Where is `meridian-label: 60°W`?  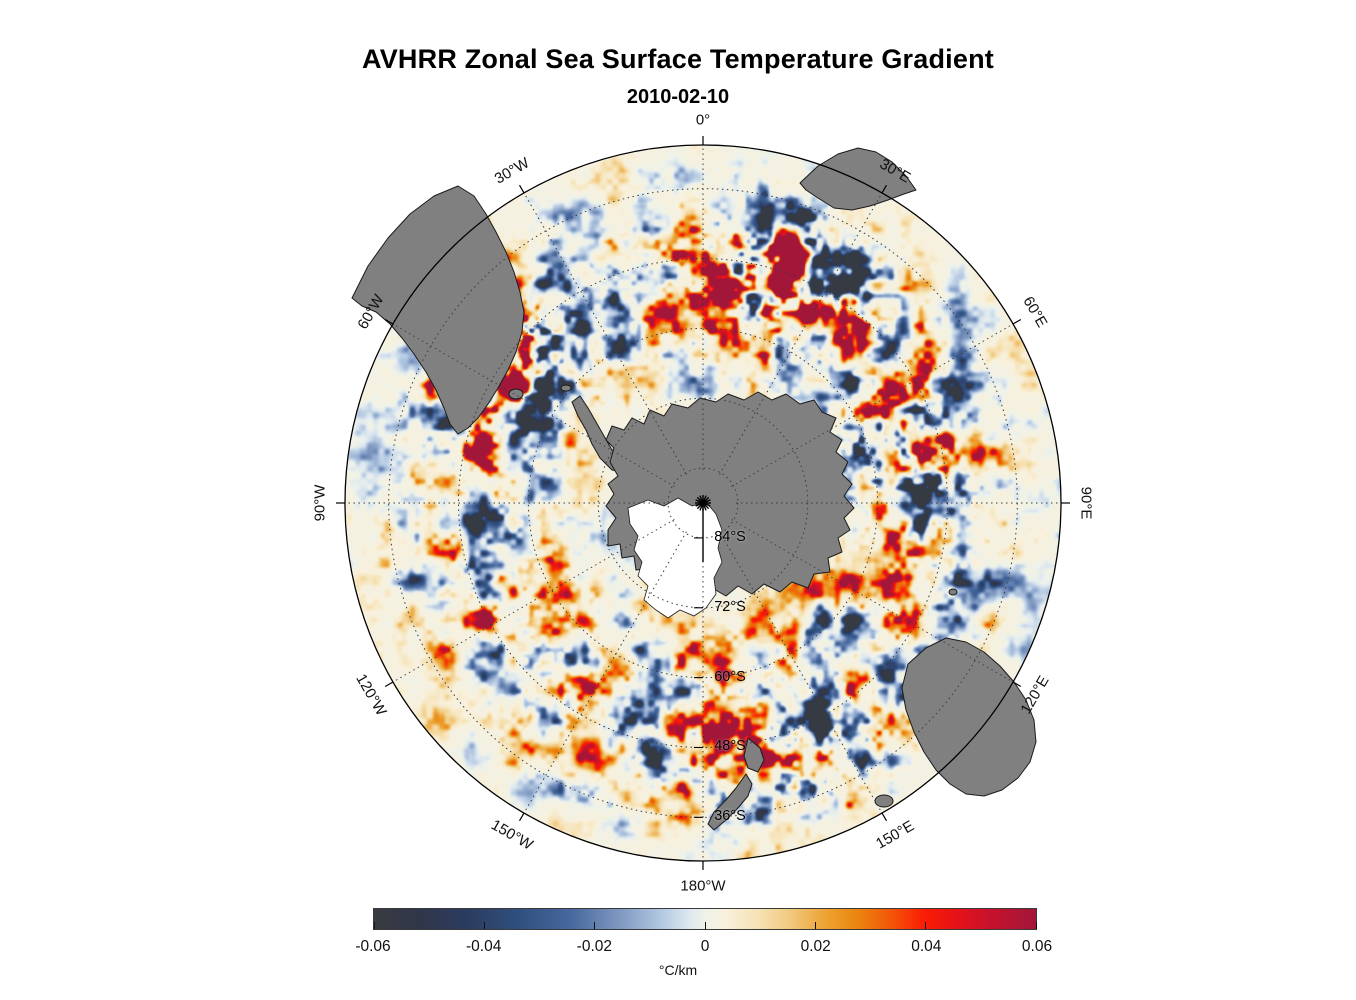 meridian-label: 60°W is located at coordinates (371, 311).